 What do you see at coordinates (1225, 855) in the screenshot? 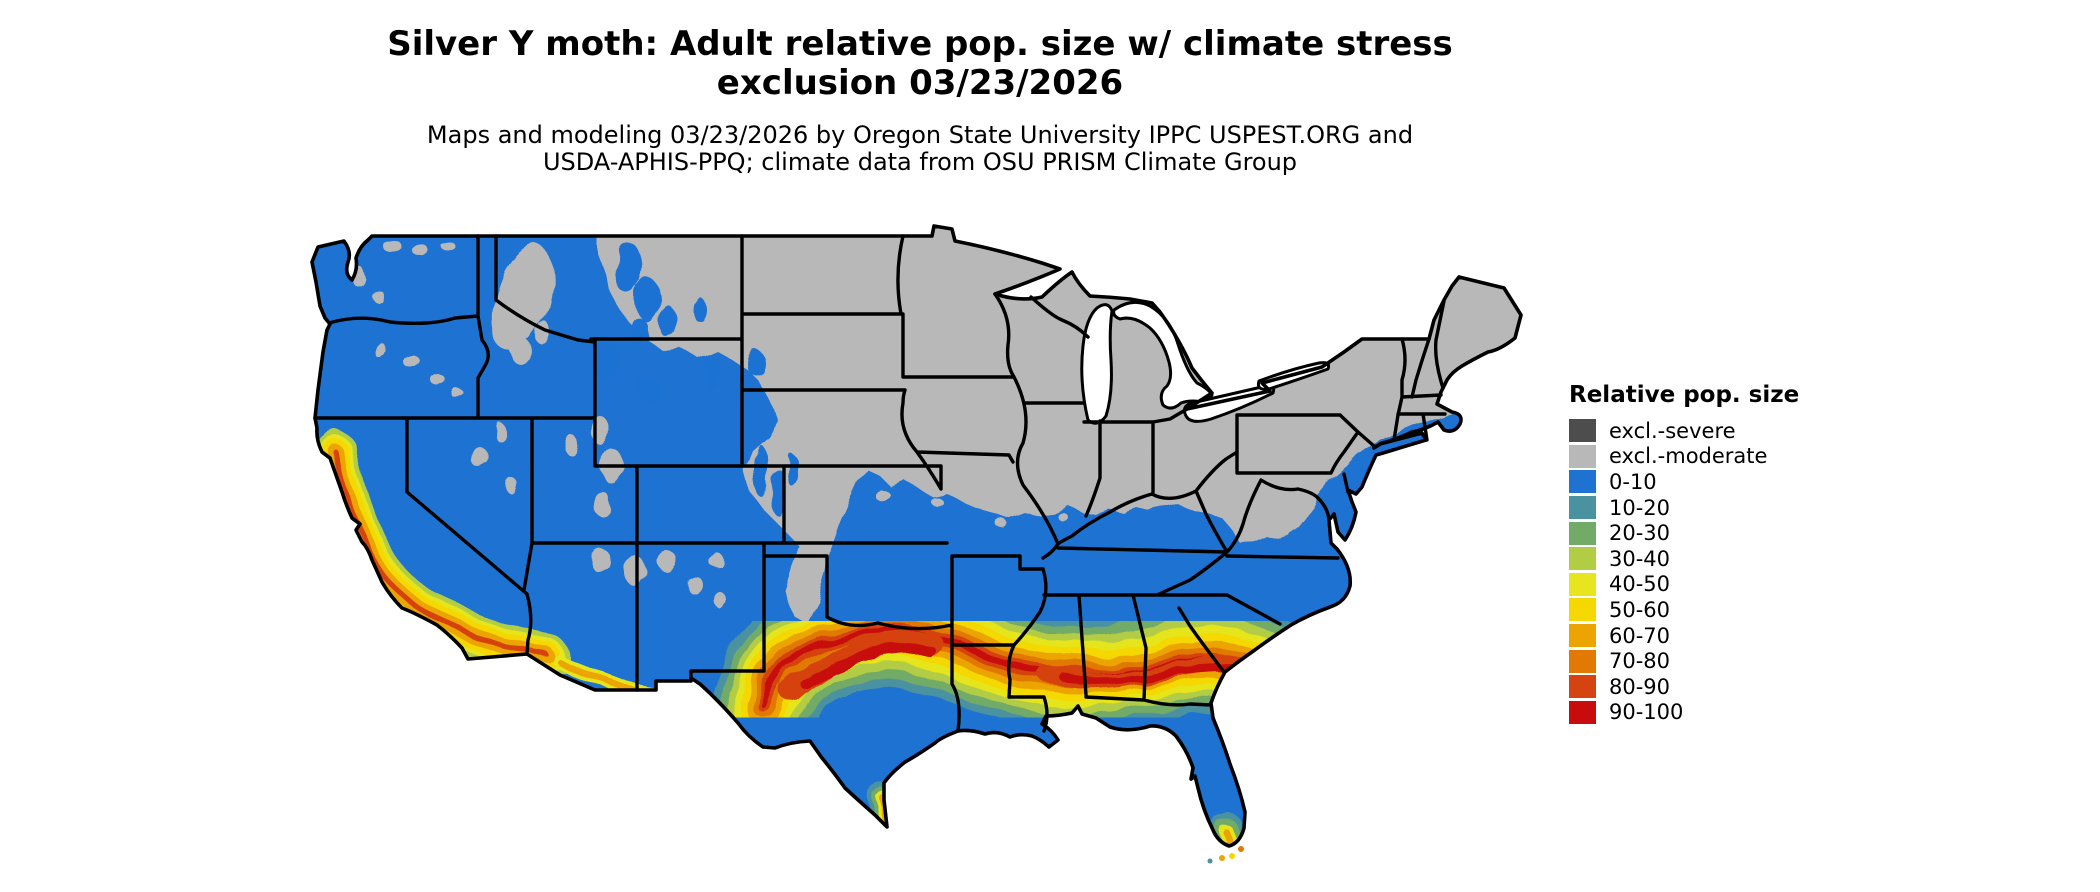
I see `florida-keys-dots` at bounding box center [1225, 855].